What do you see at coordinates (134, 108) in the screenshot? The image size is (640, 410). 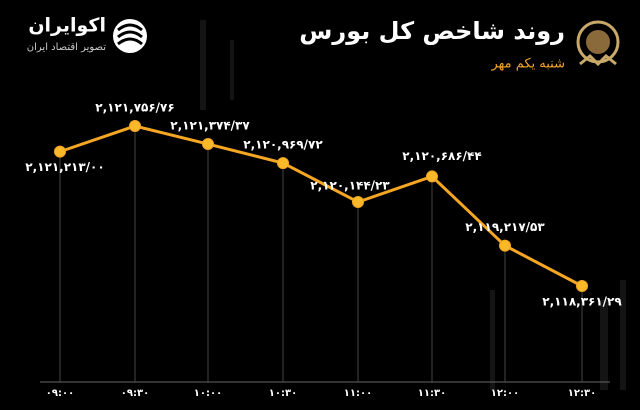 I see `value-label: ۲,۱۲۱,۷۵۶/۷۶` at bounding box center [134, 108].